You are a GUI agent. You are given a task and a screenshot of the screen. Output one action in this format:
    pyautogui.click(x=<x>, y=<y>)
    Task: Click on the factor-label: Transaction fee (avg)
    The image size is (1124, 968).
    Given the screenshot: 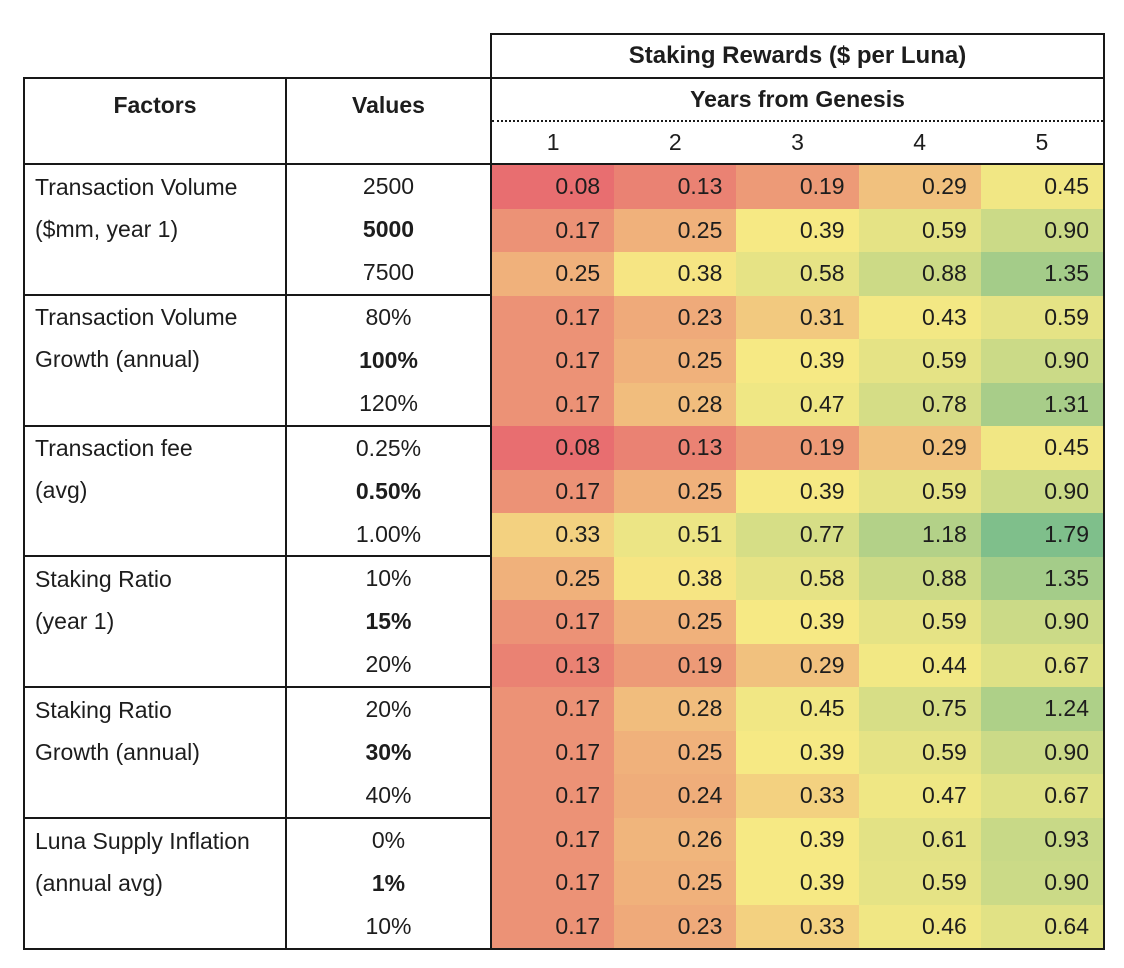 What is the action you would take?
    pyautogui.click(x=156, y=491)
    